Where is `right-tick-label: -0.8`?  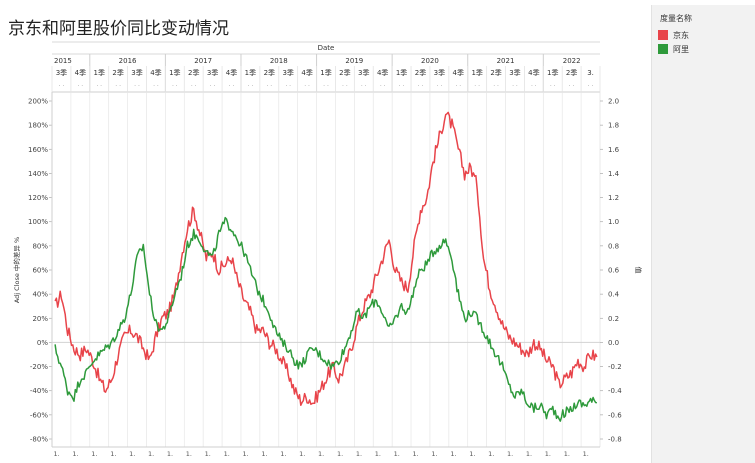 right-tick-label: -0.8 is located at coordinates (615, 440).